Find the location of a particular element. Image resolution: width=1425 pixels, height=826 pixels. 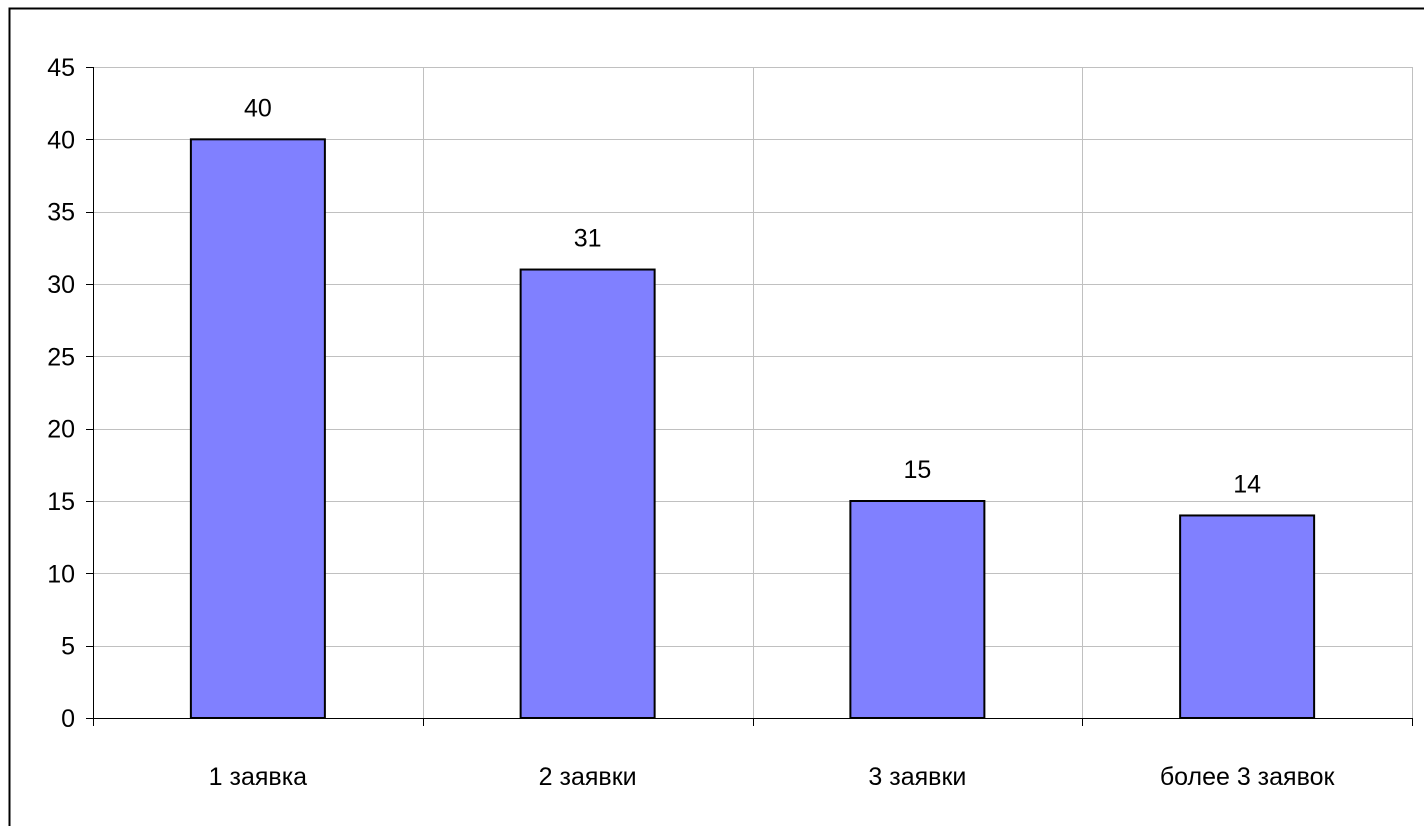

y-tick-label: 25 is located at coordinates (61, 357).